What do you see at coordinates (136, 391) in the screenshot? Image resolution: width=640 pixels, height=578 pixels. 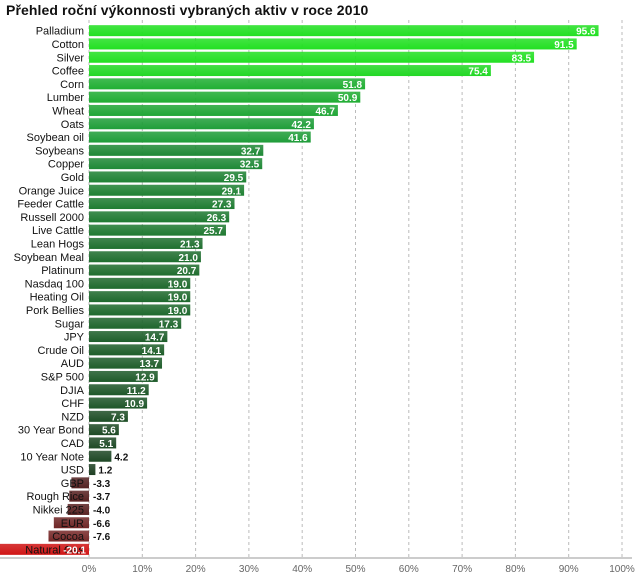 I see `value-label: 11.2` at bounding box center [136, 391].